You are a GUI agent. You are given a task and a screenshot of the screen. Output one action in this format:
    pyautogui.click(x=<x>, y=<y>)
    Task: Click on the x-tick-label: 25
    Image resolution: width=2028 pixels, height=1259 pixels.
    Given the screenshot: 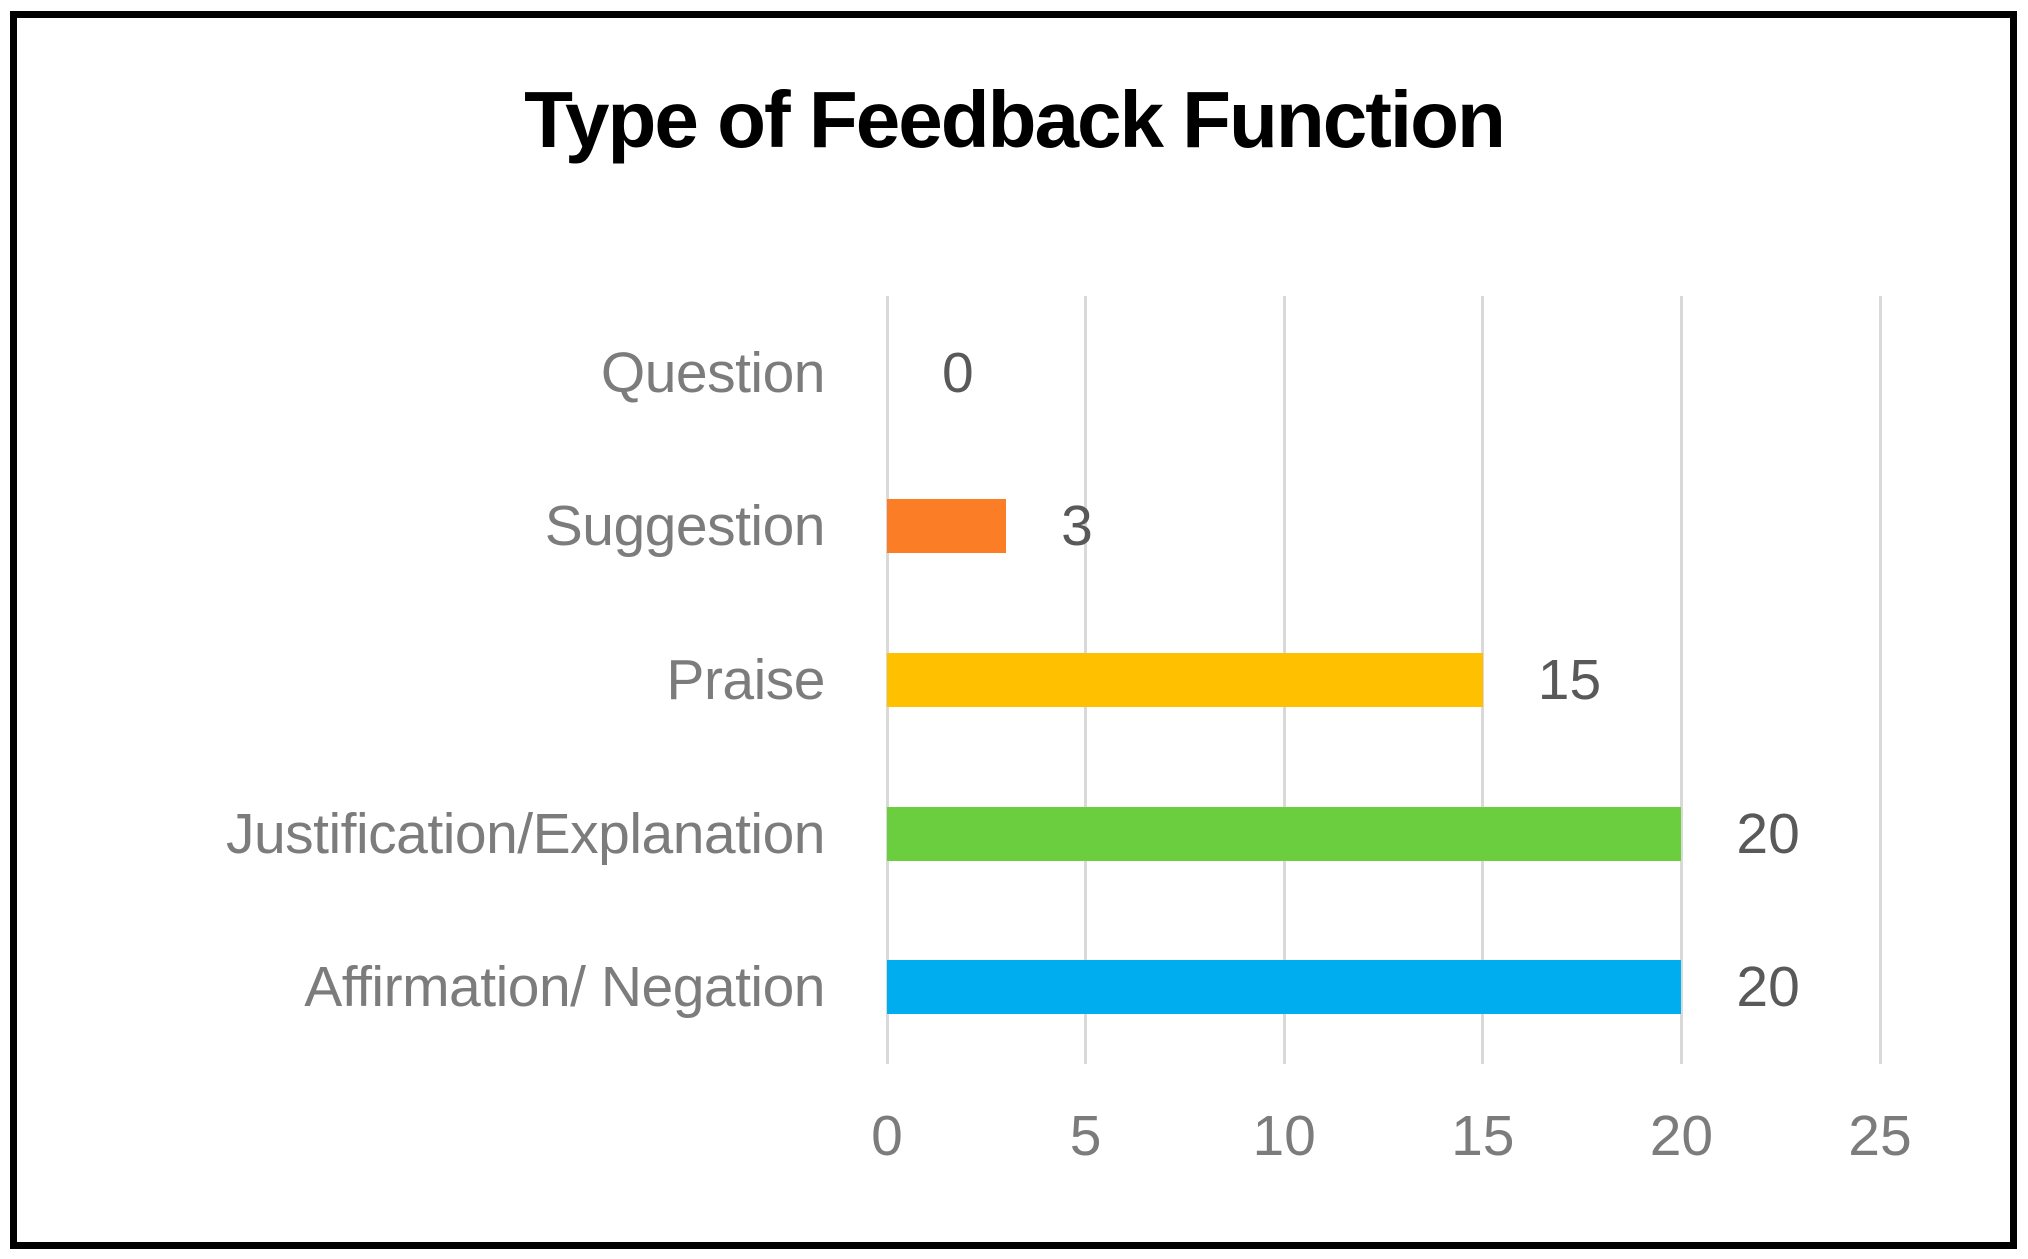 What is the action you would take?
    pyautogui.click(x=1880, y=1136)
    